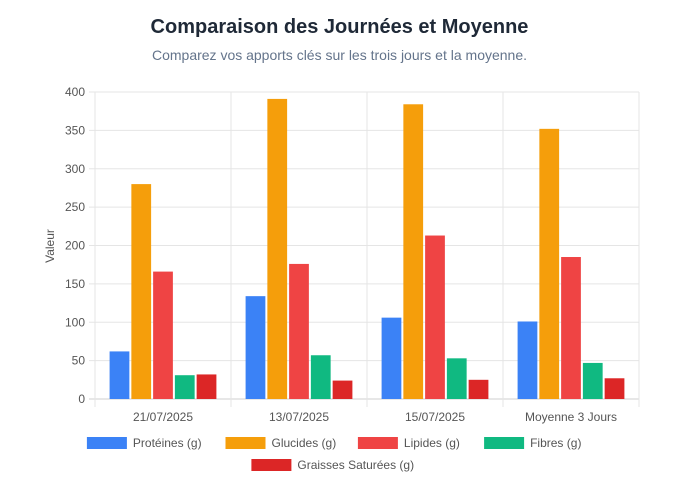 Image resolution: width=679 pixels, height=488 pixels. What do you see at coordinates (75, 284) in the screenshot?
I see `y-tick-label: 150` at bounding box center [75, 284].